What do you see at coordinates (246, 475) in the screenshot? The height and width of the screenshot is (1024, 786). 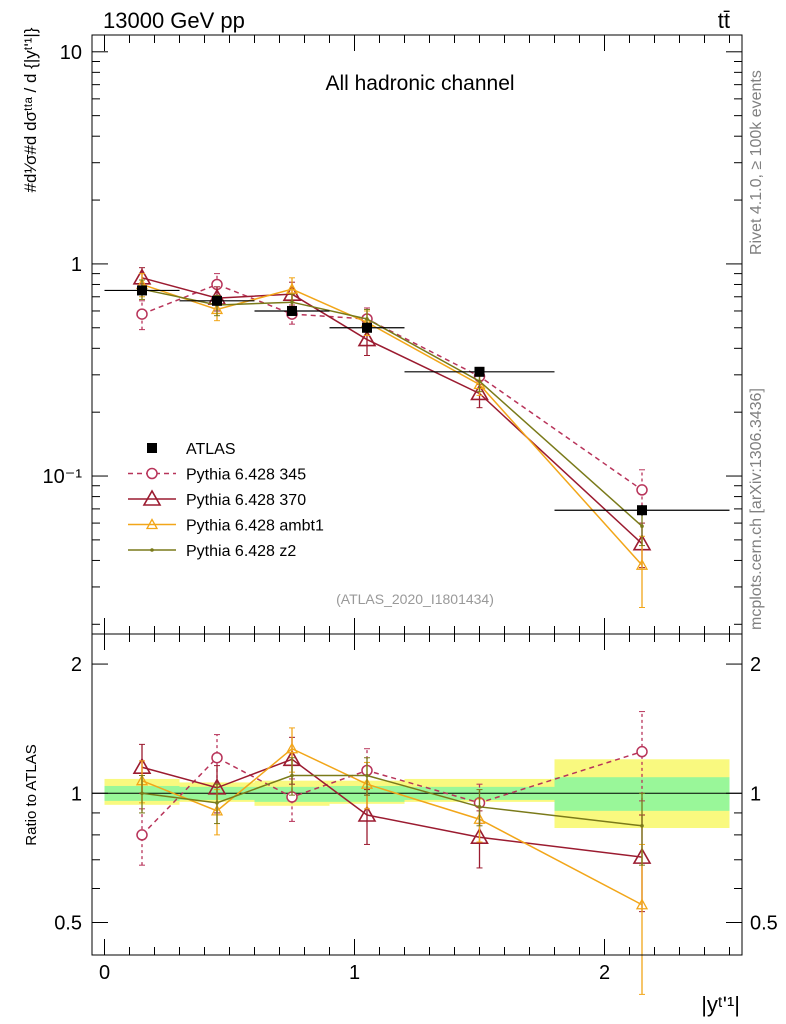 I see `legend-label-p345: Pythia 6.428 345` at bounding box center [246, 475].